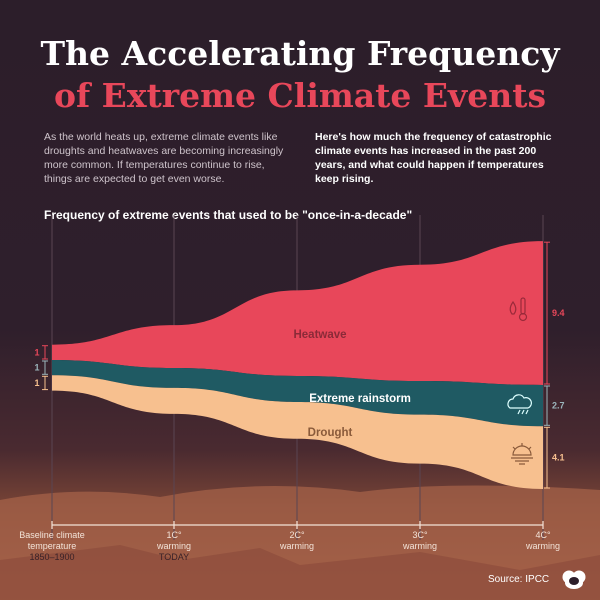 The height and width of the screenshot is (600, 600). I want to click on band-label-drought: Drought, so click(330, 433).